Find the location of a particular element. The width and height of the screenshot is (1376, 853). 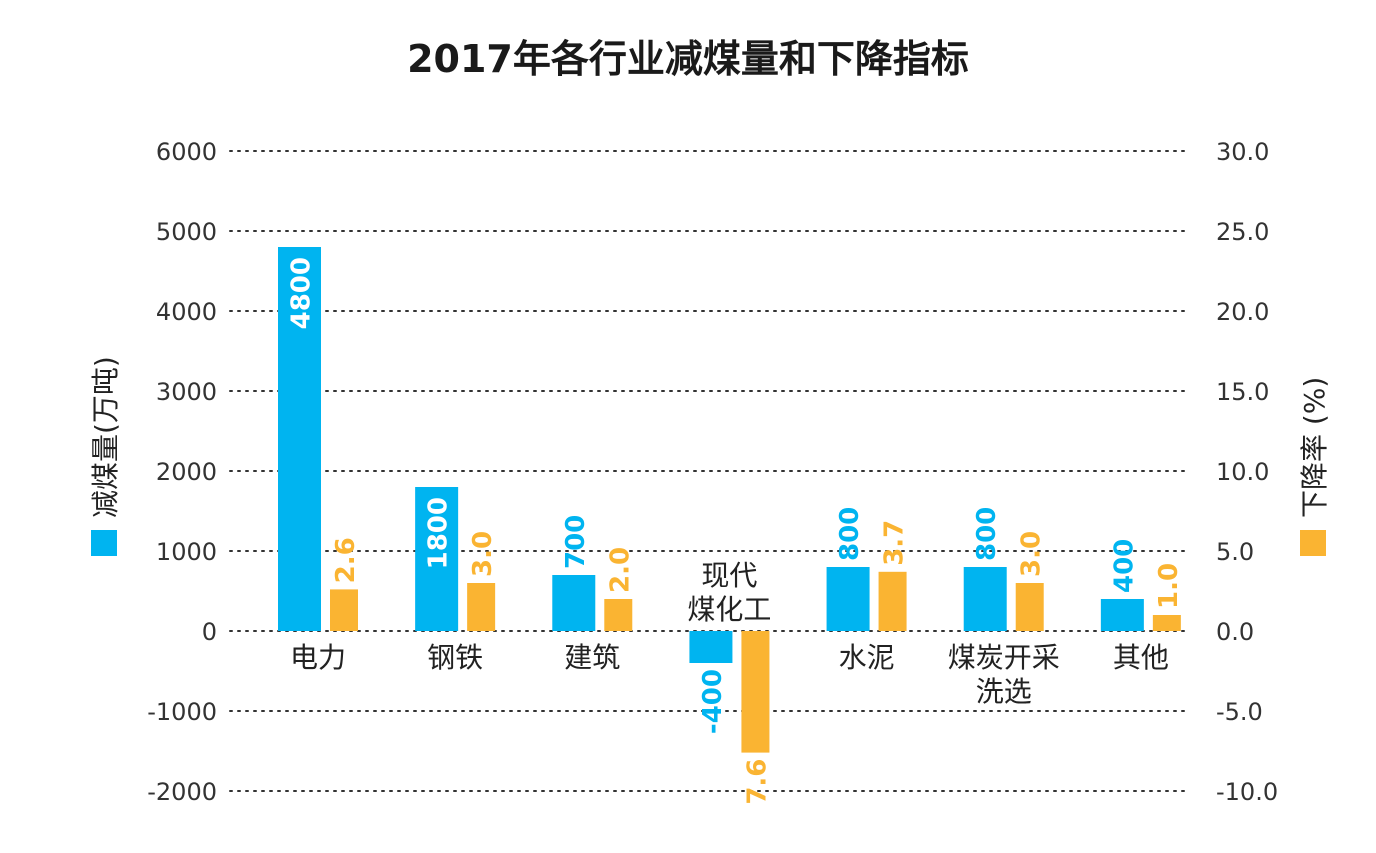

y-right-tick-label: 5.0 is located at coordinates (1235, 552).